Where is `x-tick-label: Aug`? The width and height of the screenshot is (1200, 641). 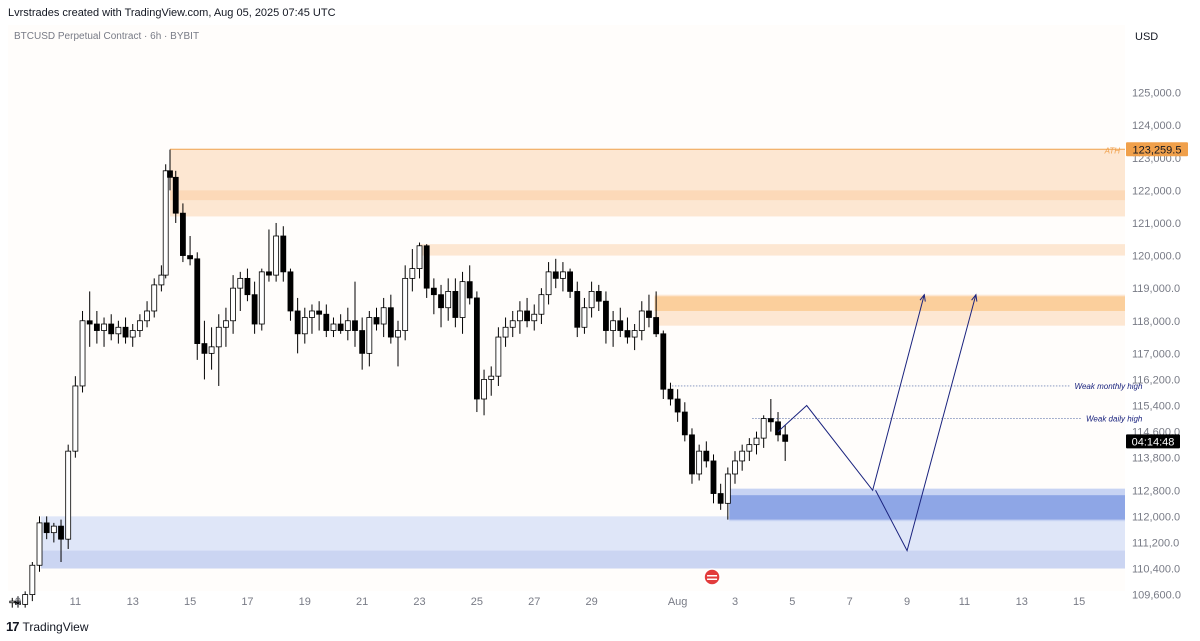
x-tick-label: Aug is located at coordinates (678, 602).